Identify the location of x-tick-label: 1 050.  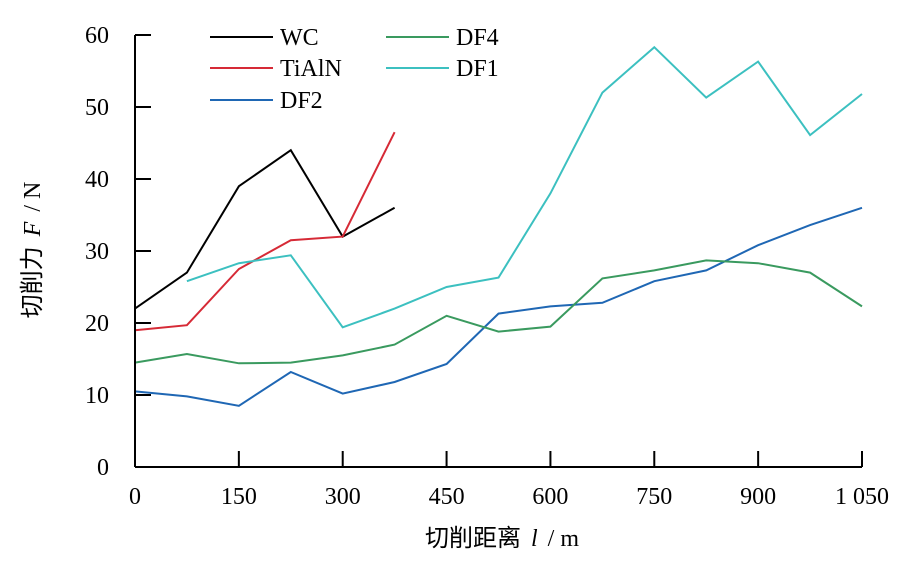
(862, 497).